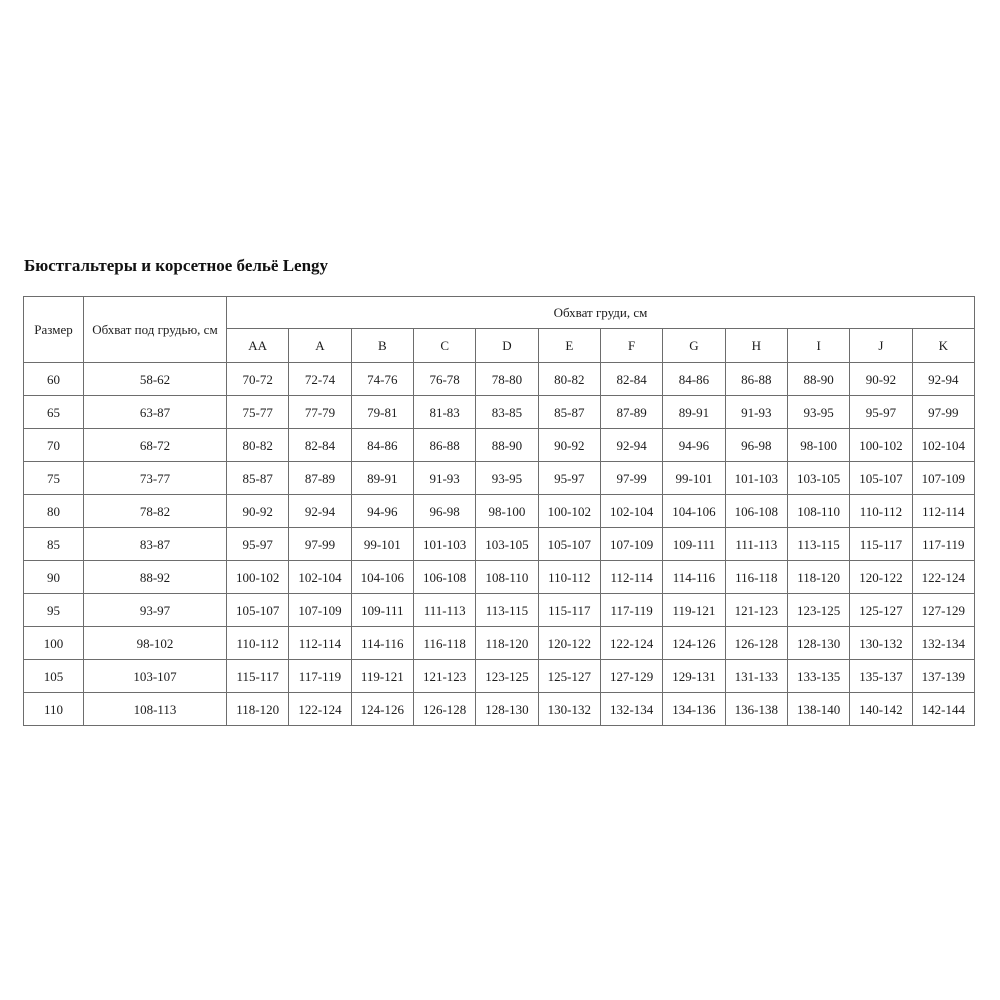  Describe the element at coordinates (818, 643) in the screenshot. I see `cell-bust-range: 128-130` at that location.